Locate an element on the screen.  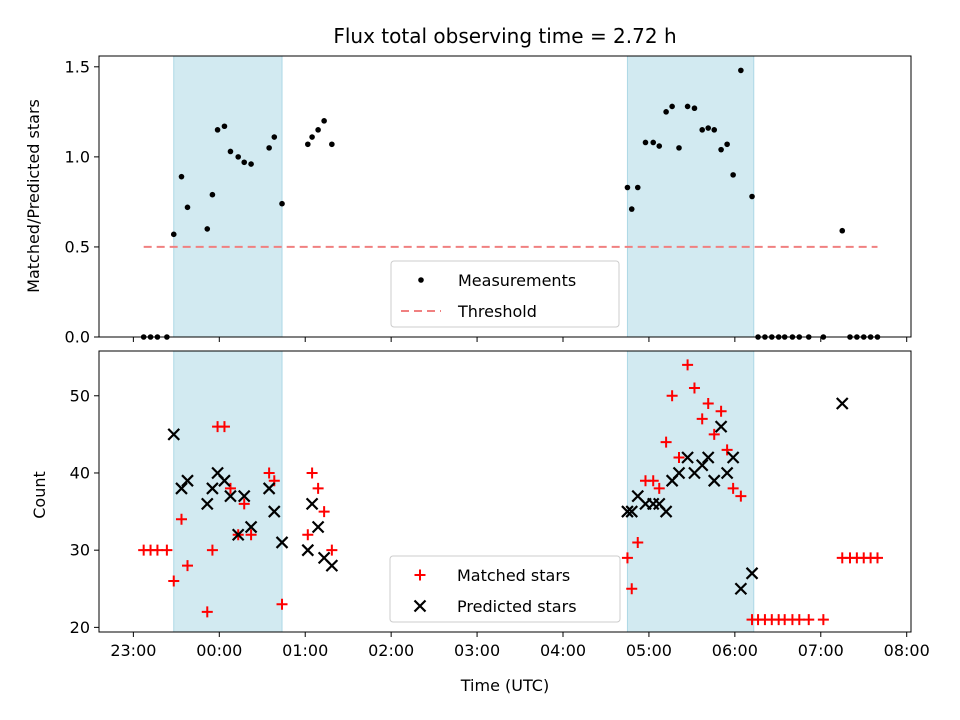
x-tick-label: 07:00 is located at coordinates (821, 650).